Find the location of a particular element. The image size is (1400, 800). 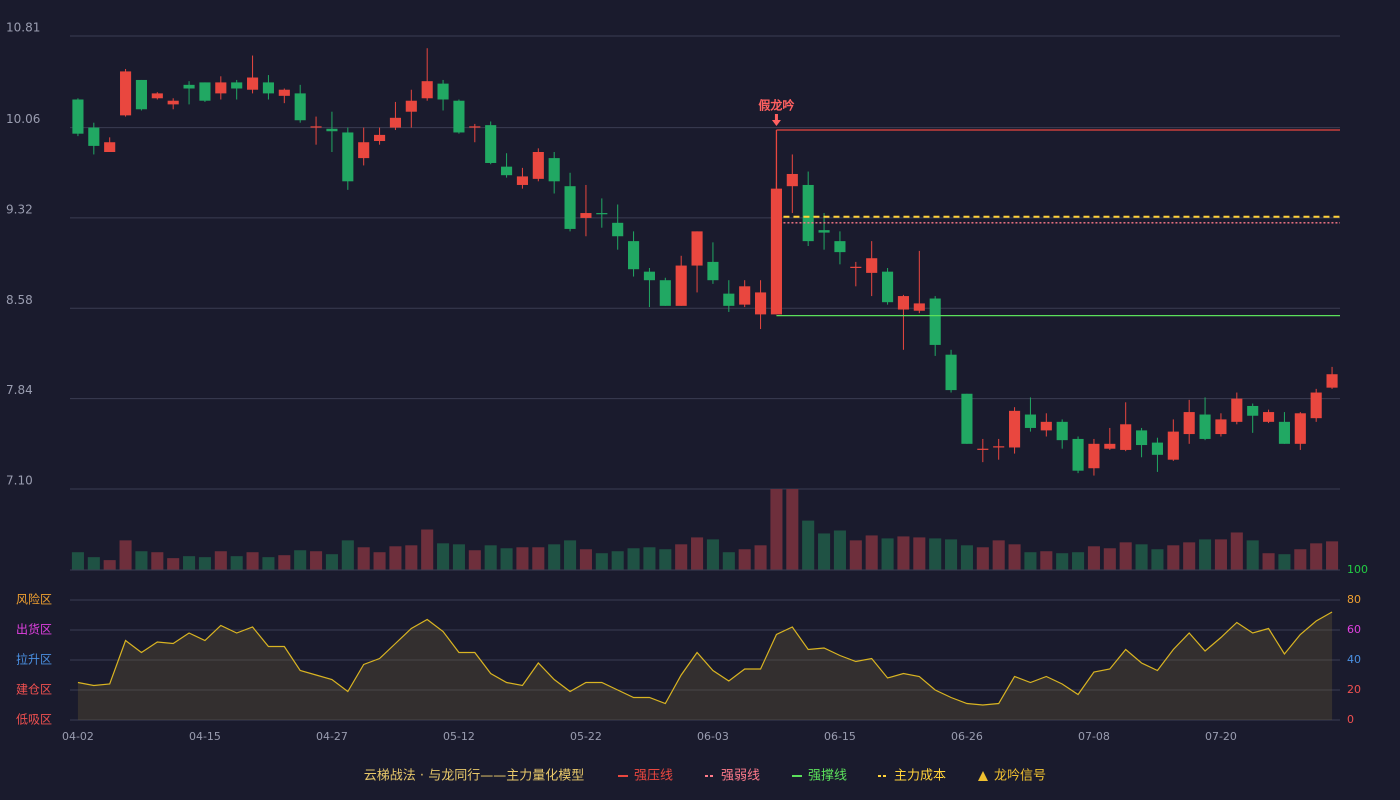

x-tick-label: 04-27 is located at coordinates (332, 736).